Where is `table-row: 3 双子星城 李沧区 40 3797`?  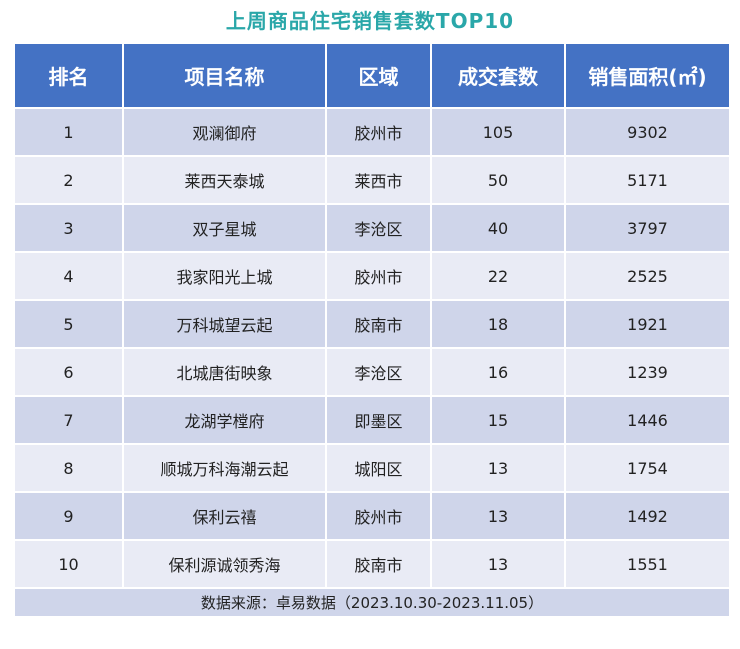 table-row: 3 双子星城 李沧区 40 3797 is located at coordinates (372, 228).